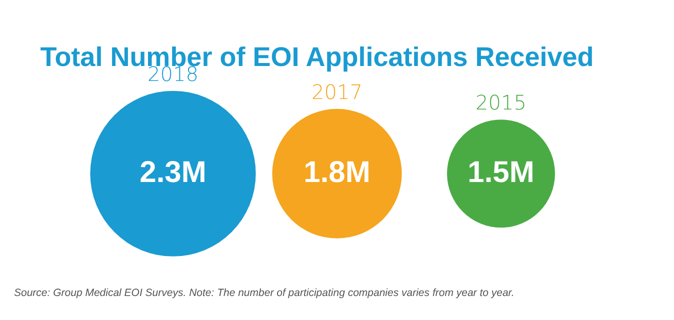 This screenshot has width=674, height=320. What do you see at coordinates (265, 293) in the screenshot?
I see `source-note: Source: Group Medical EOI Surveys. Note: The number of participating companies varies from year to year.` at bounding box center [265, 293].